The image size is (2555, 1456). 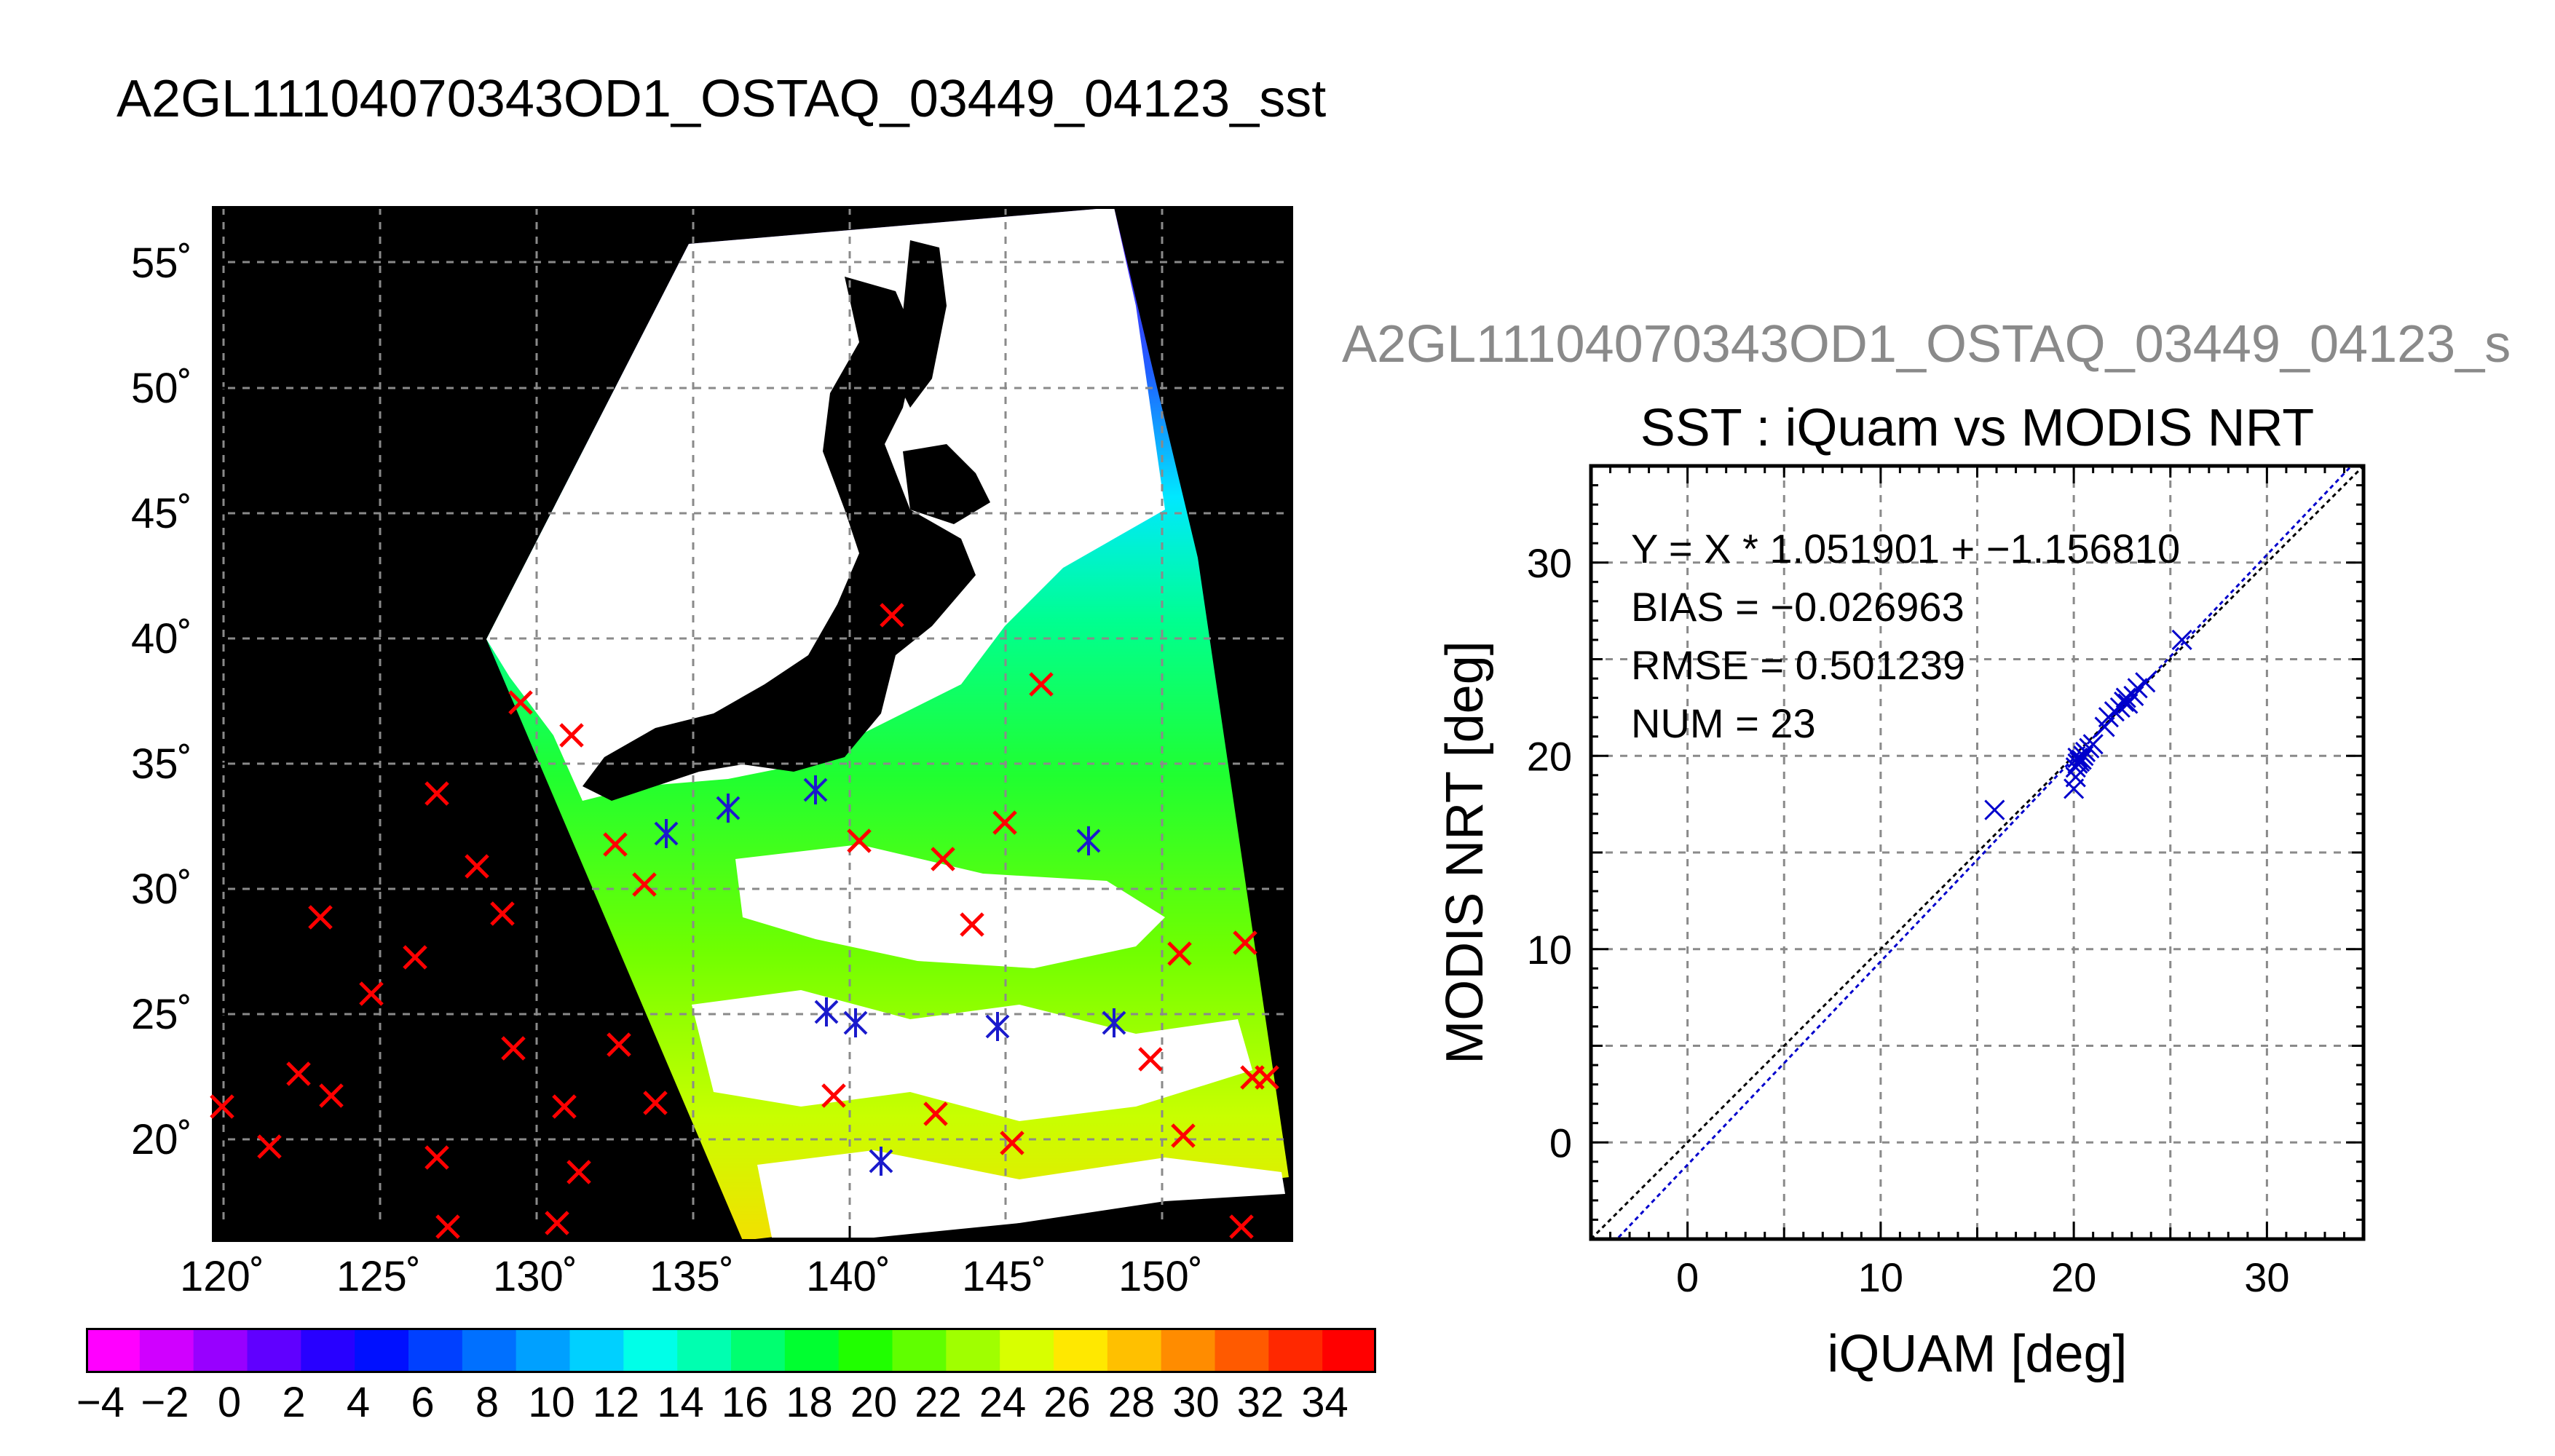 What do you see at coordinates (680, 1402) in the screenshot?
I see `colorbar-tick-label: 14` at bounding box center [680, 1402].